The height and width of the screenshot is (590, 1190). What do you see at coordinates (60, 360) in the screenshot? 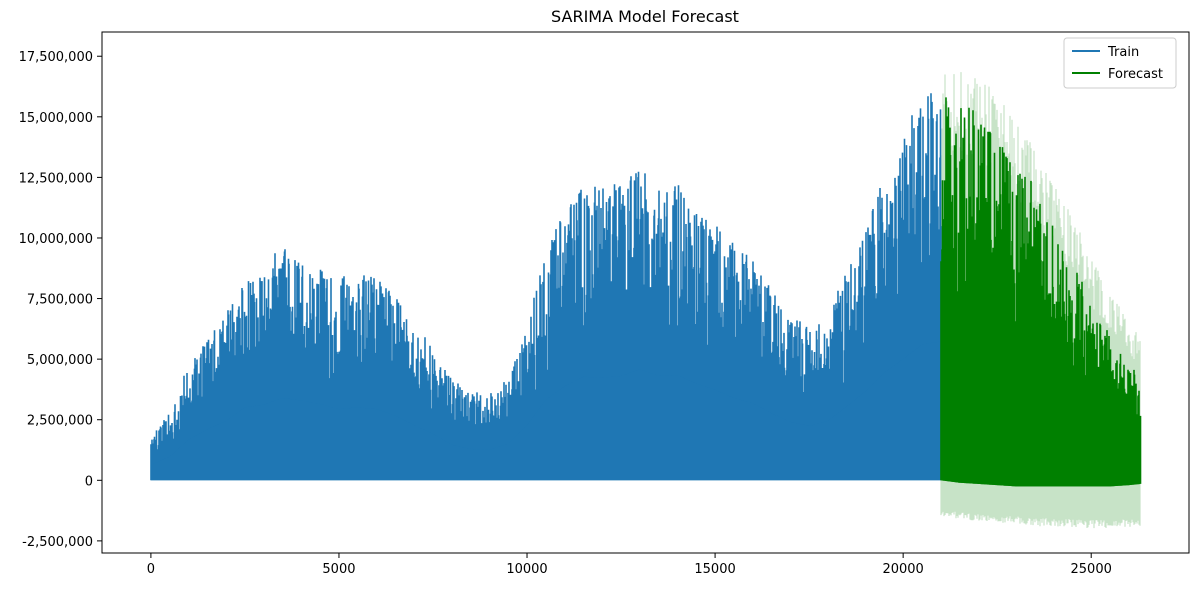
I see `y-tick-label: 5,000,000` at bounding box center [60, 360].